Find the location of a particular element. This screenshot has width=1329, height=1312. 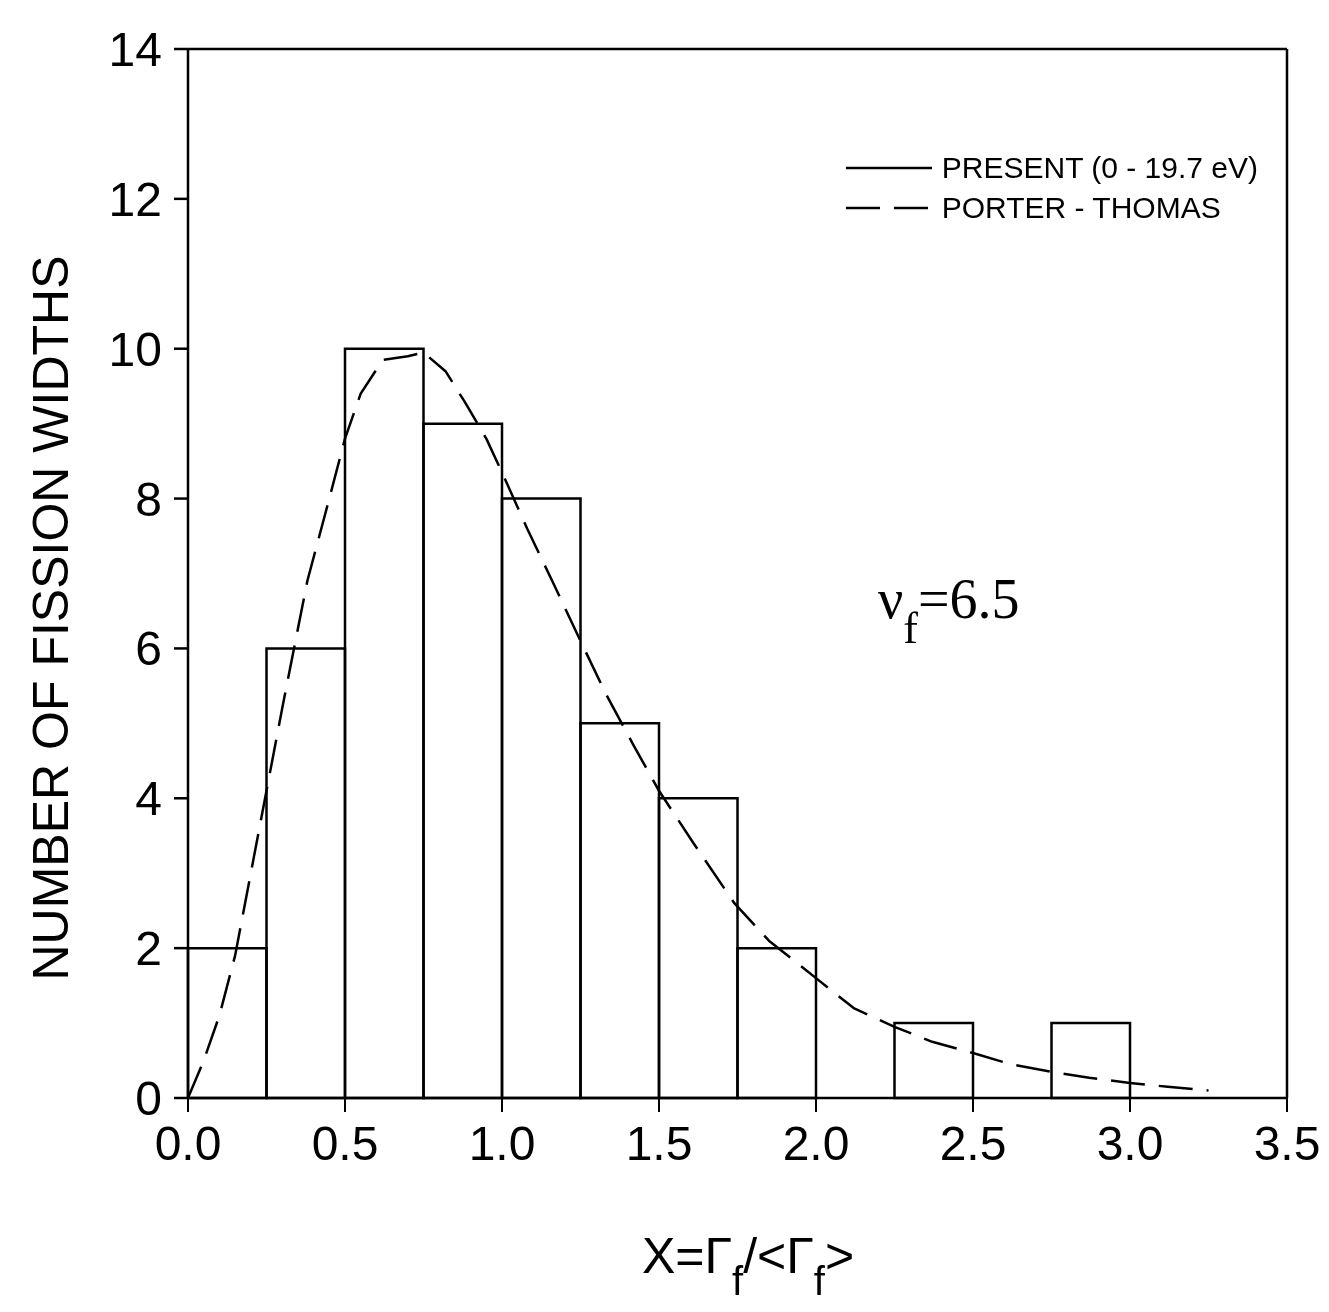

x-tick-label: 3.0 is located at coordinates (1130, 1144).